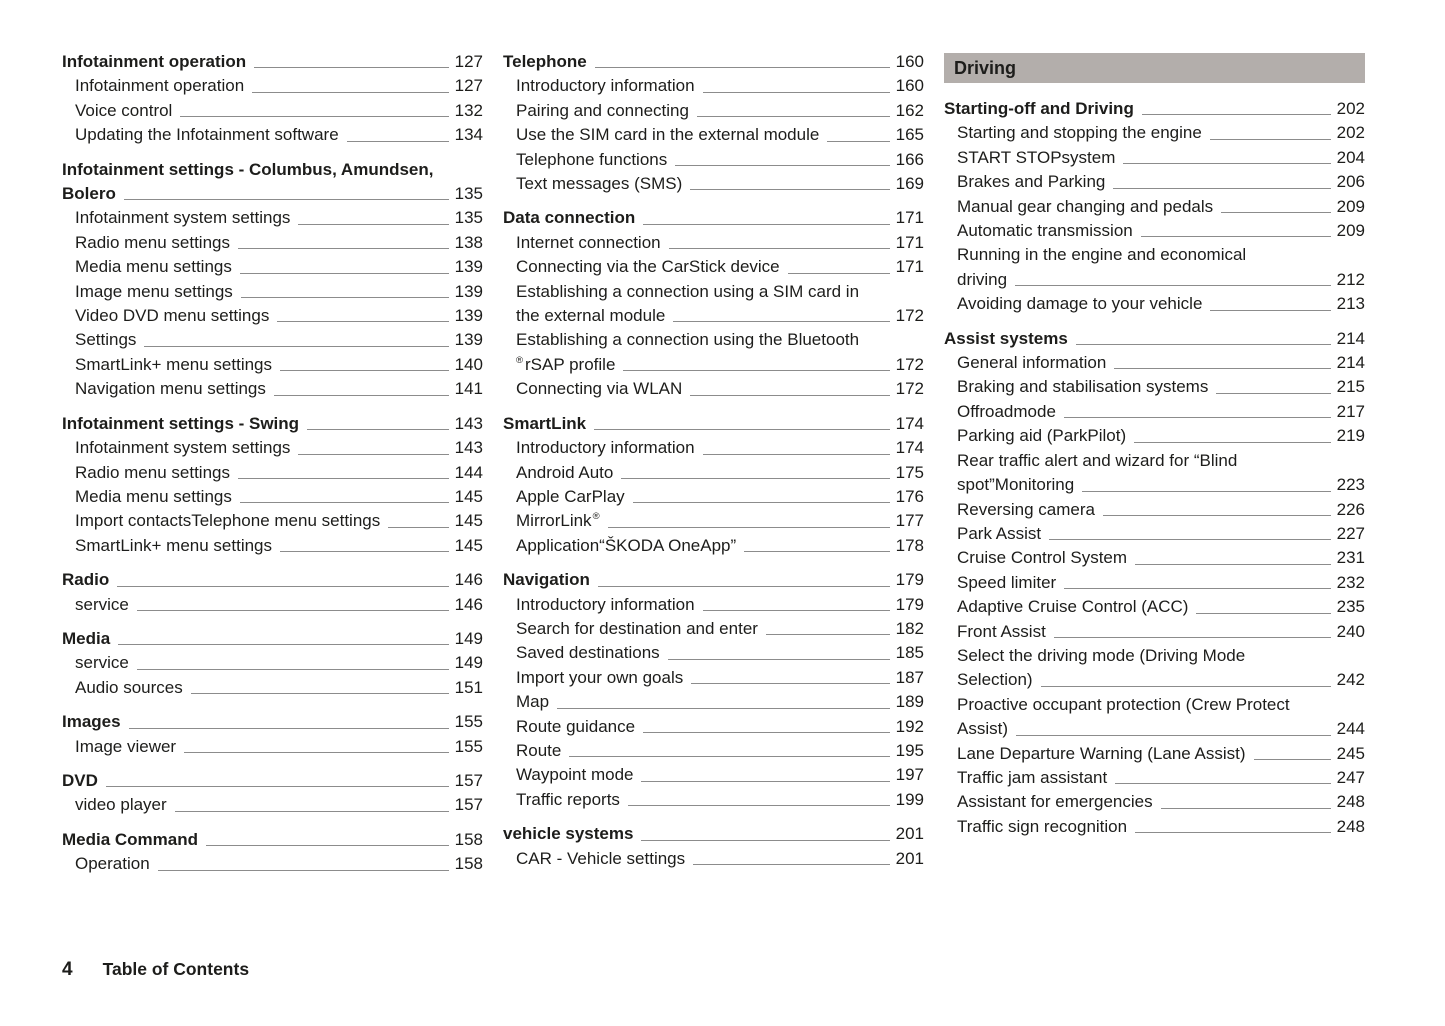 Image resolution: width=1445 pixels, height=1026 pixels. Describe the element at coordinates (909, 61) in the screenshot. I see `toc-entry-page: 160` at that location.